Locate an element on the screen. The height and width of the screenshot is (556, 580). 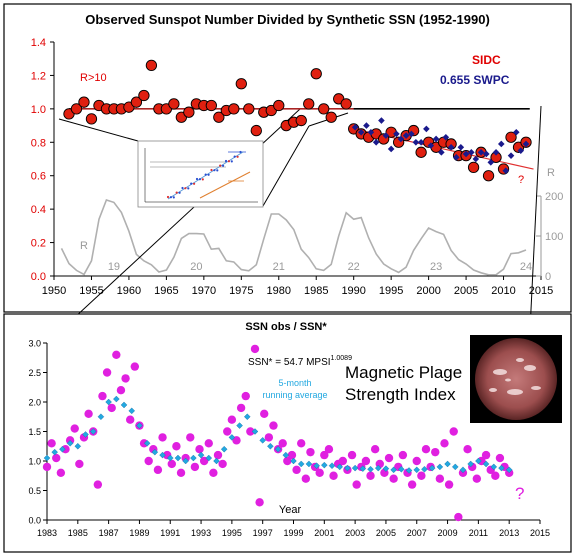
bottom-y-tick-label: 0.5 is located at coordinates (34, 491).